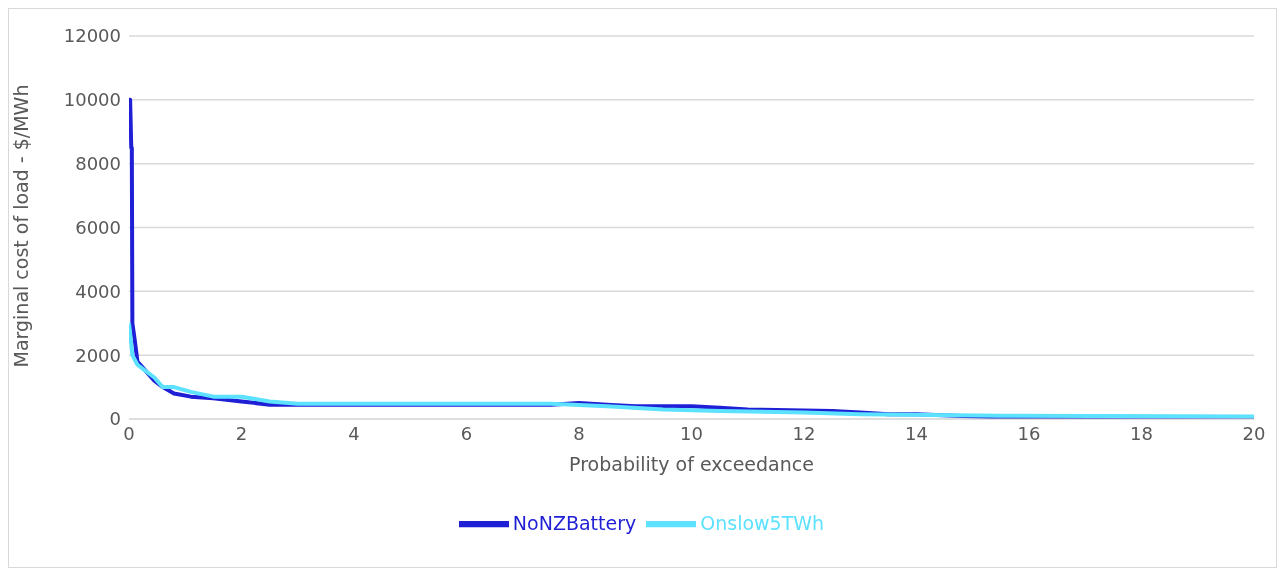 The width and height of the screenshot is (1285, 576). I want to click on line-series, so click(691, 370).